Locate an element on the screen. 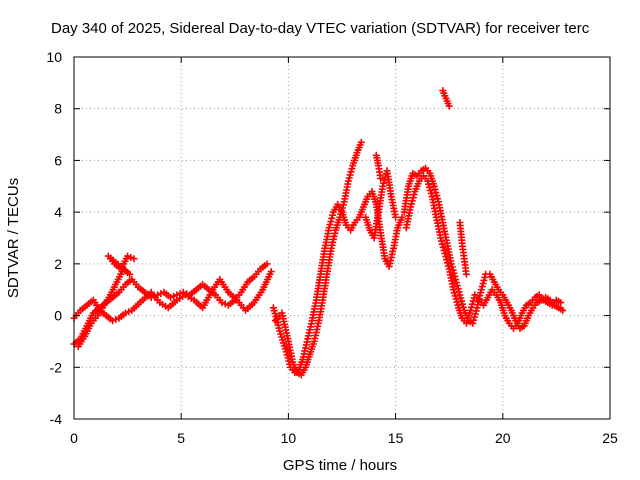 The image size is (640, 480). y-axis-label: SDTVAR / TECUs is located at coordinates (13, 238).